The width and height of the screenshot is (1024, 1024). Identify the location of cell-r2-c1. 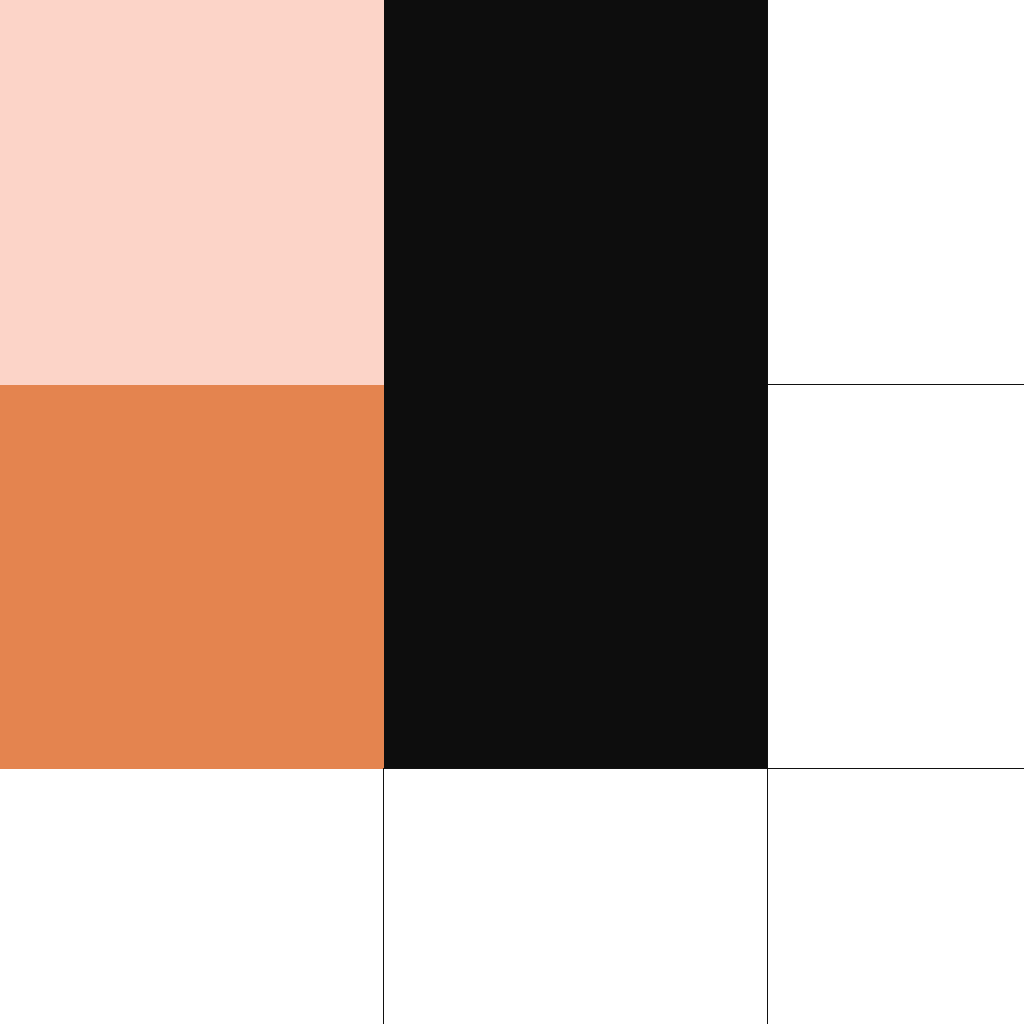
(192, 577).